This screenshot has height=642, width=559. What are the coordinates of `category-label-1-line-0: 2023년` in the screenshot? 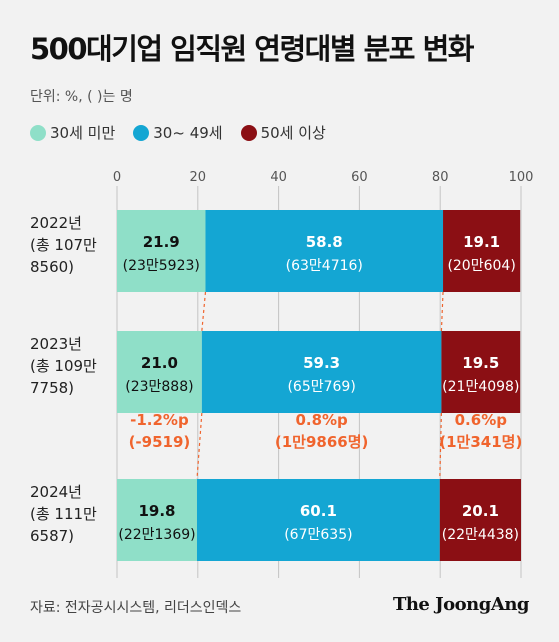 It's located at (56, 344).